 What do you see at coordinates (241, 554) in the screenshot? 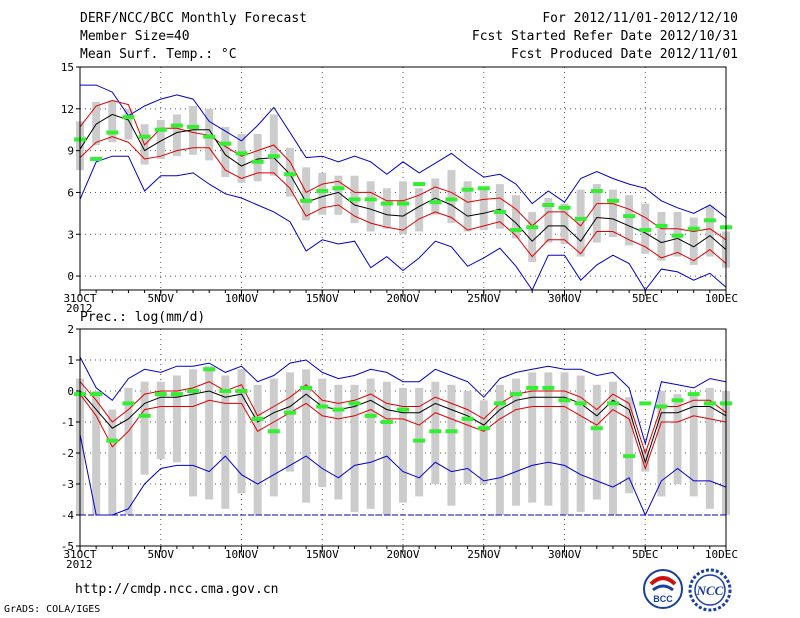
I see `p2-x-tick-label: 10NOV` at bounding box center [241, 554].